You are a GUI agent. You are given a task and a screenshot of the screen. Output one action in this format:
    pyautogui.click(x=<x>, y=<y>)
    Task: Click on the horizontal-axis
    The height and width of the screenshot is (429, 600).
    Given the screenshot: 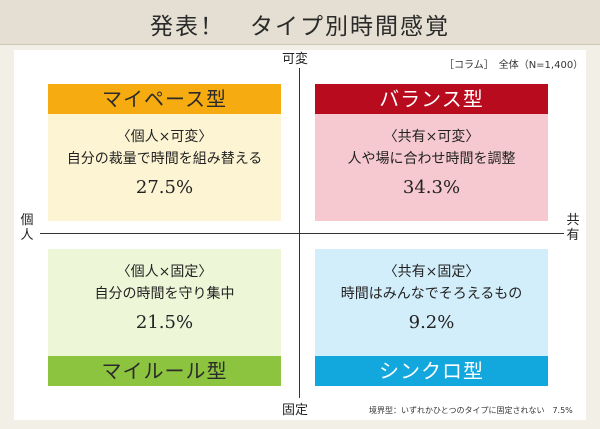 What is the action you would take?
    pyautogui.click(x=302, y=233)
    